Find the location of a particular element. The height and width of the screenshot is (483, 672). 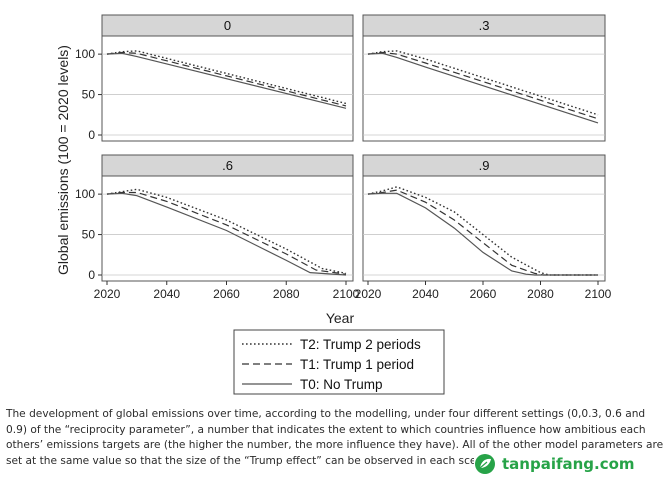

legend-label: T0: No Trump is located at coordinates (341, 384).